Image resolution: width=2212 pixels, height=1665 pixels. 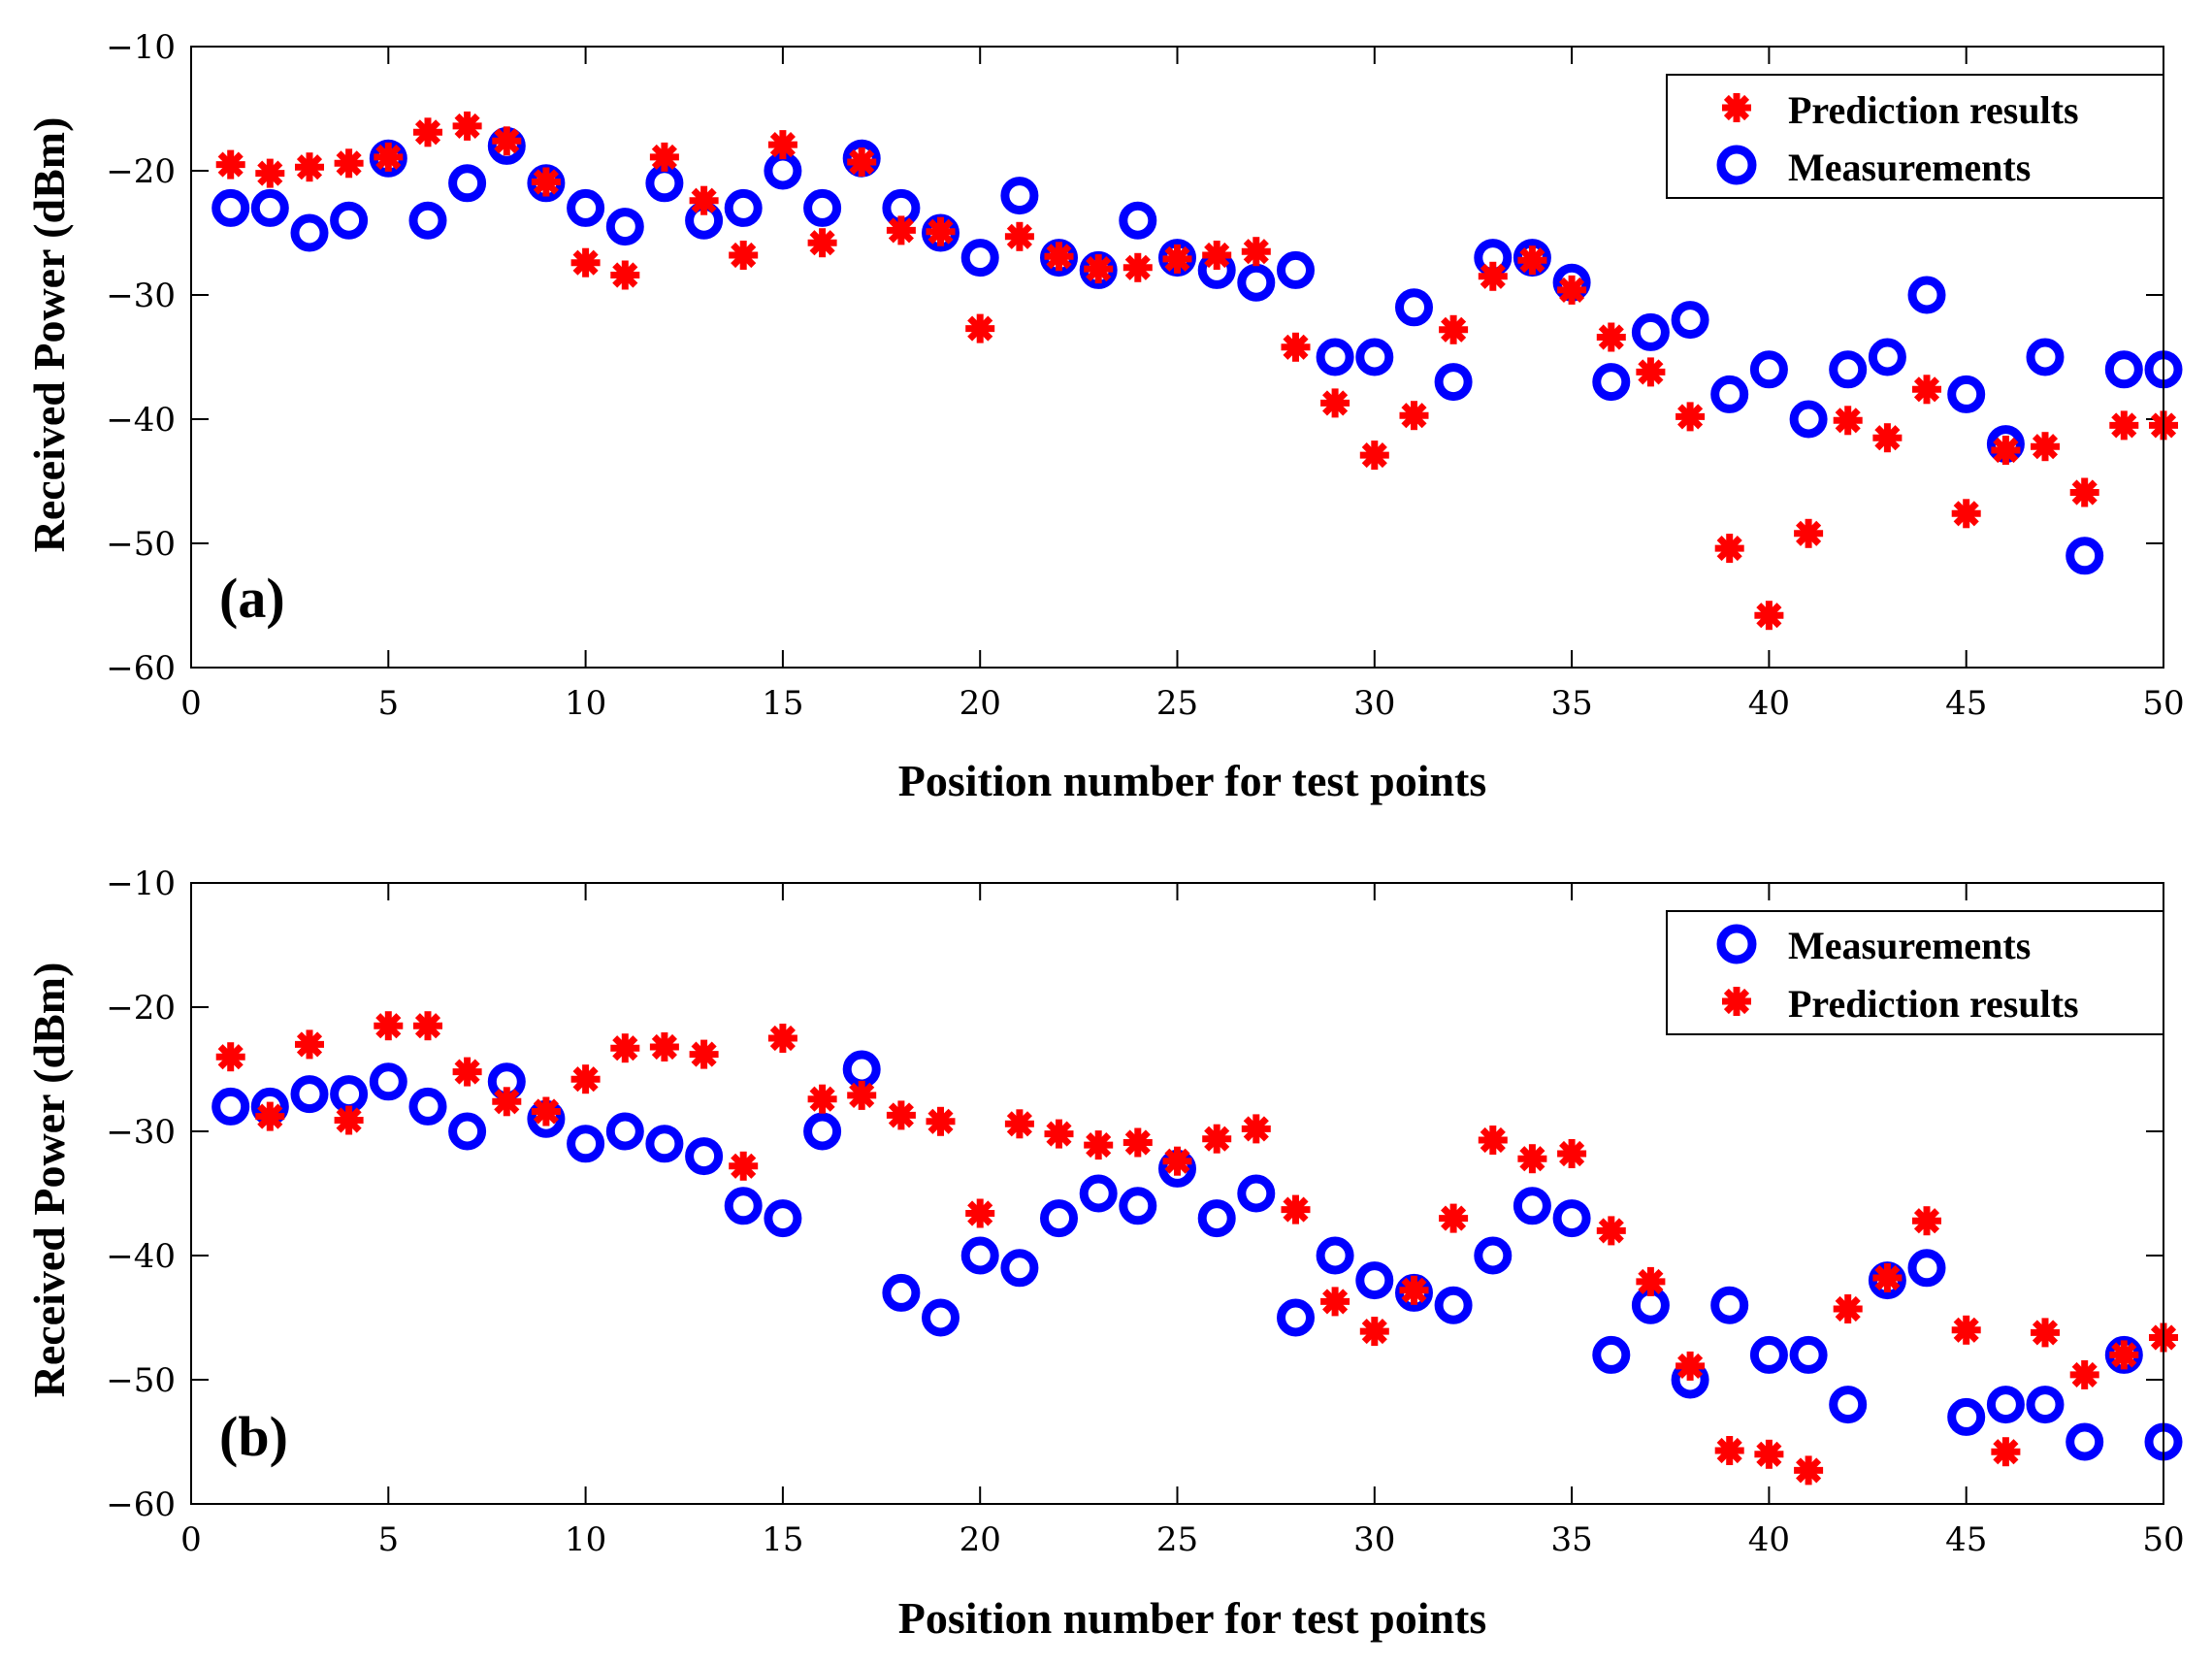 What do you see at coordinates (1736, 944) in the screenshot?
I see `legend-symbol-measurements` at bounding box center [1736, 944].